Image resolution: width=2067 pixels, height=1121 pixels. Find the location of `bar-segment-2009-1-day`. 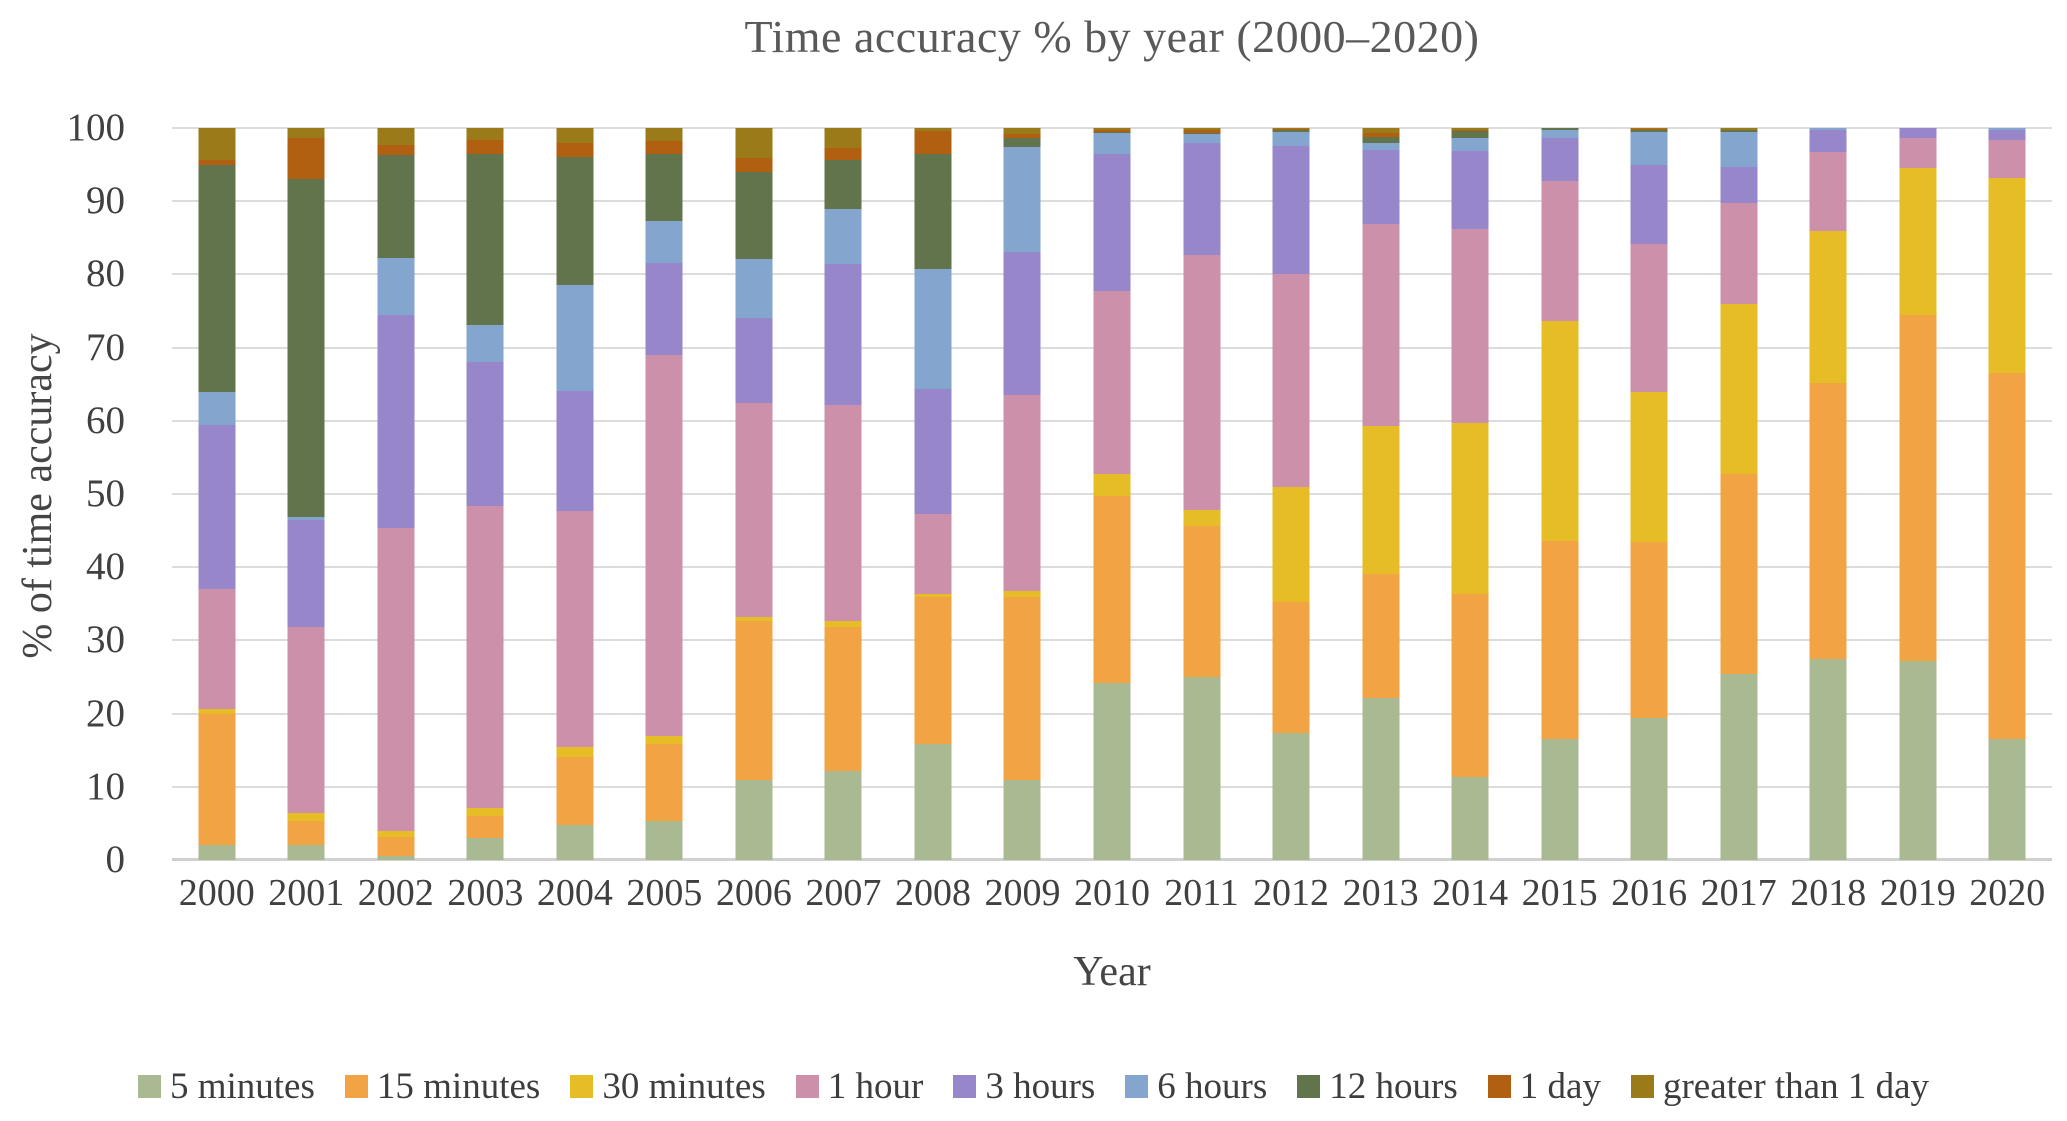

bar-segment-2009-1-day is located at coordinates (1022, 136).